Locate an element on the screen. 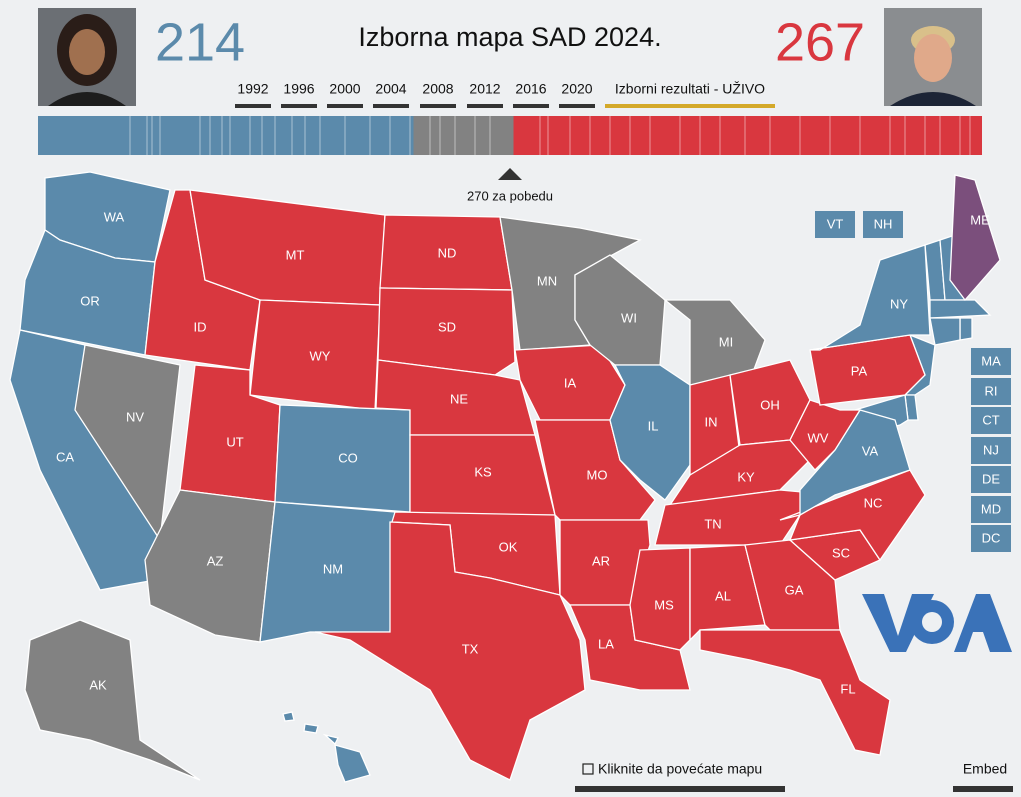 The width and height of the screenshot is (1021, 797). state-label: LA is located at coordinates (606, 643).